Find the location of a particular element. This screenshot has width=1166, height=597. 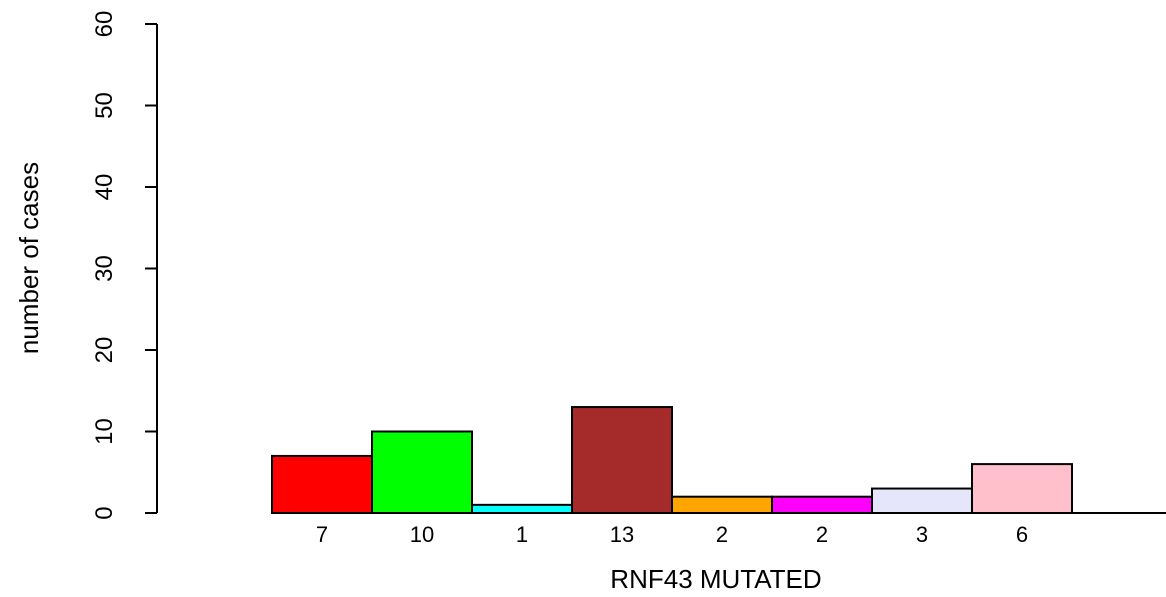

bar-label: 10 is located at coordinates (422, 534).